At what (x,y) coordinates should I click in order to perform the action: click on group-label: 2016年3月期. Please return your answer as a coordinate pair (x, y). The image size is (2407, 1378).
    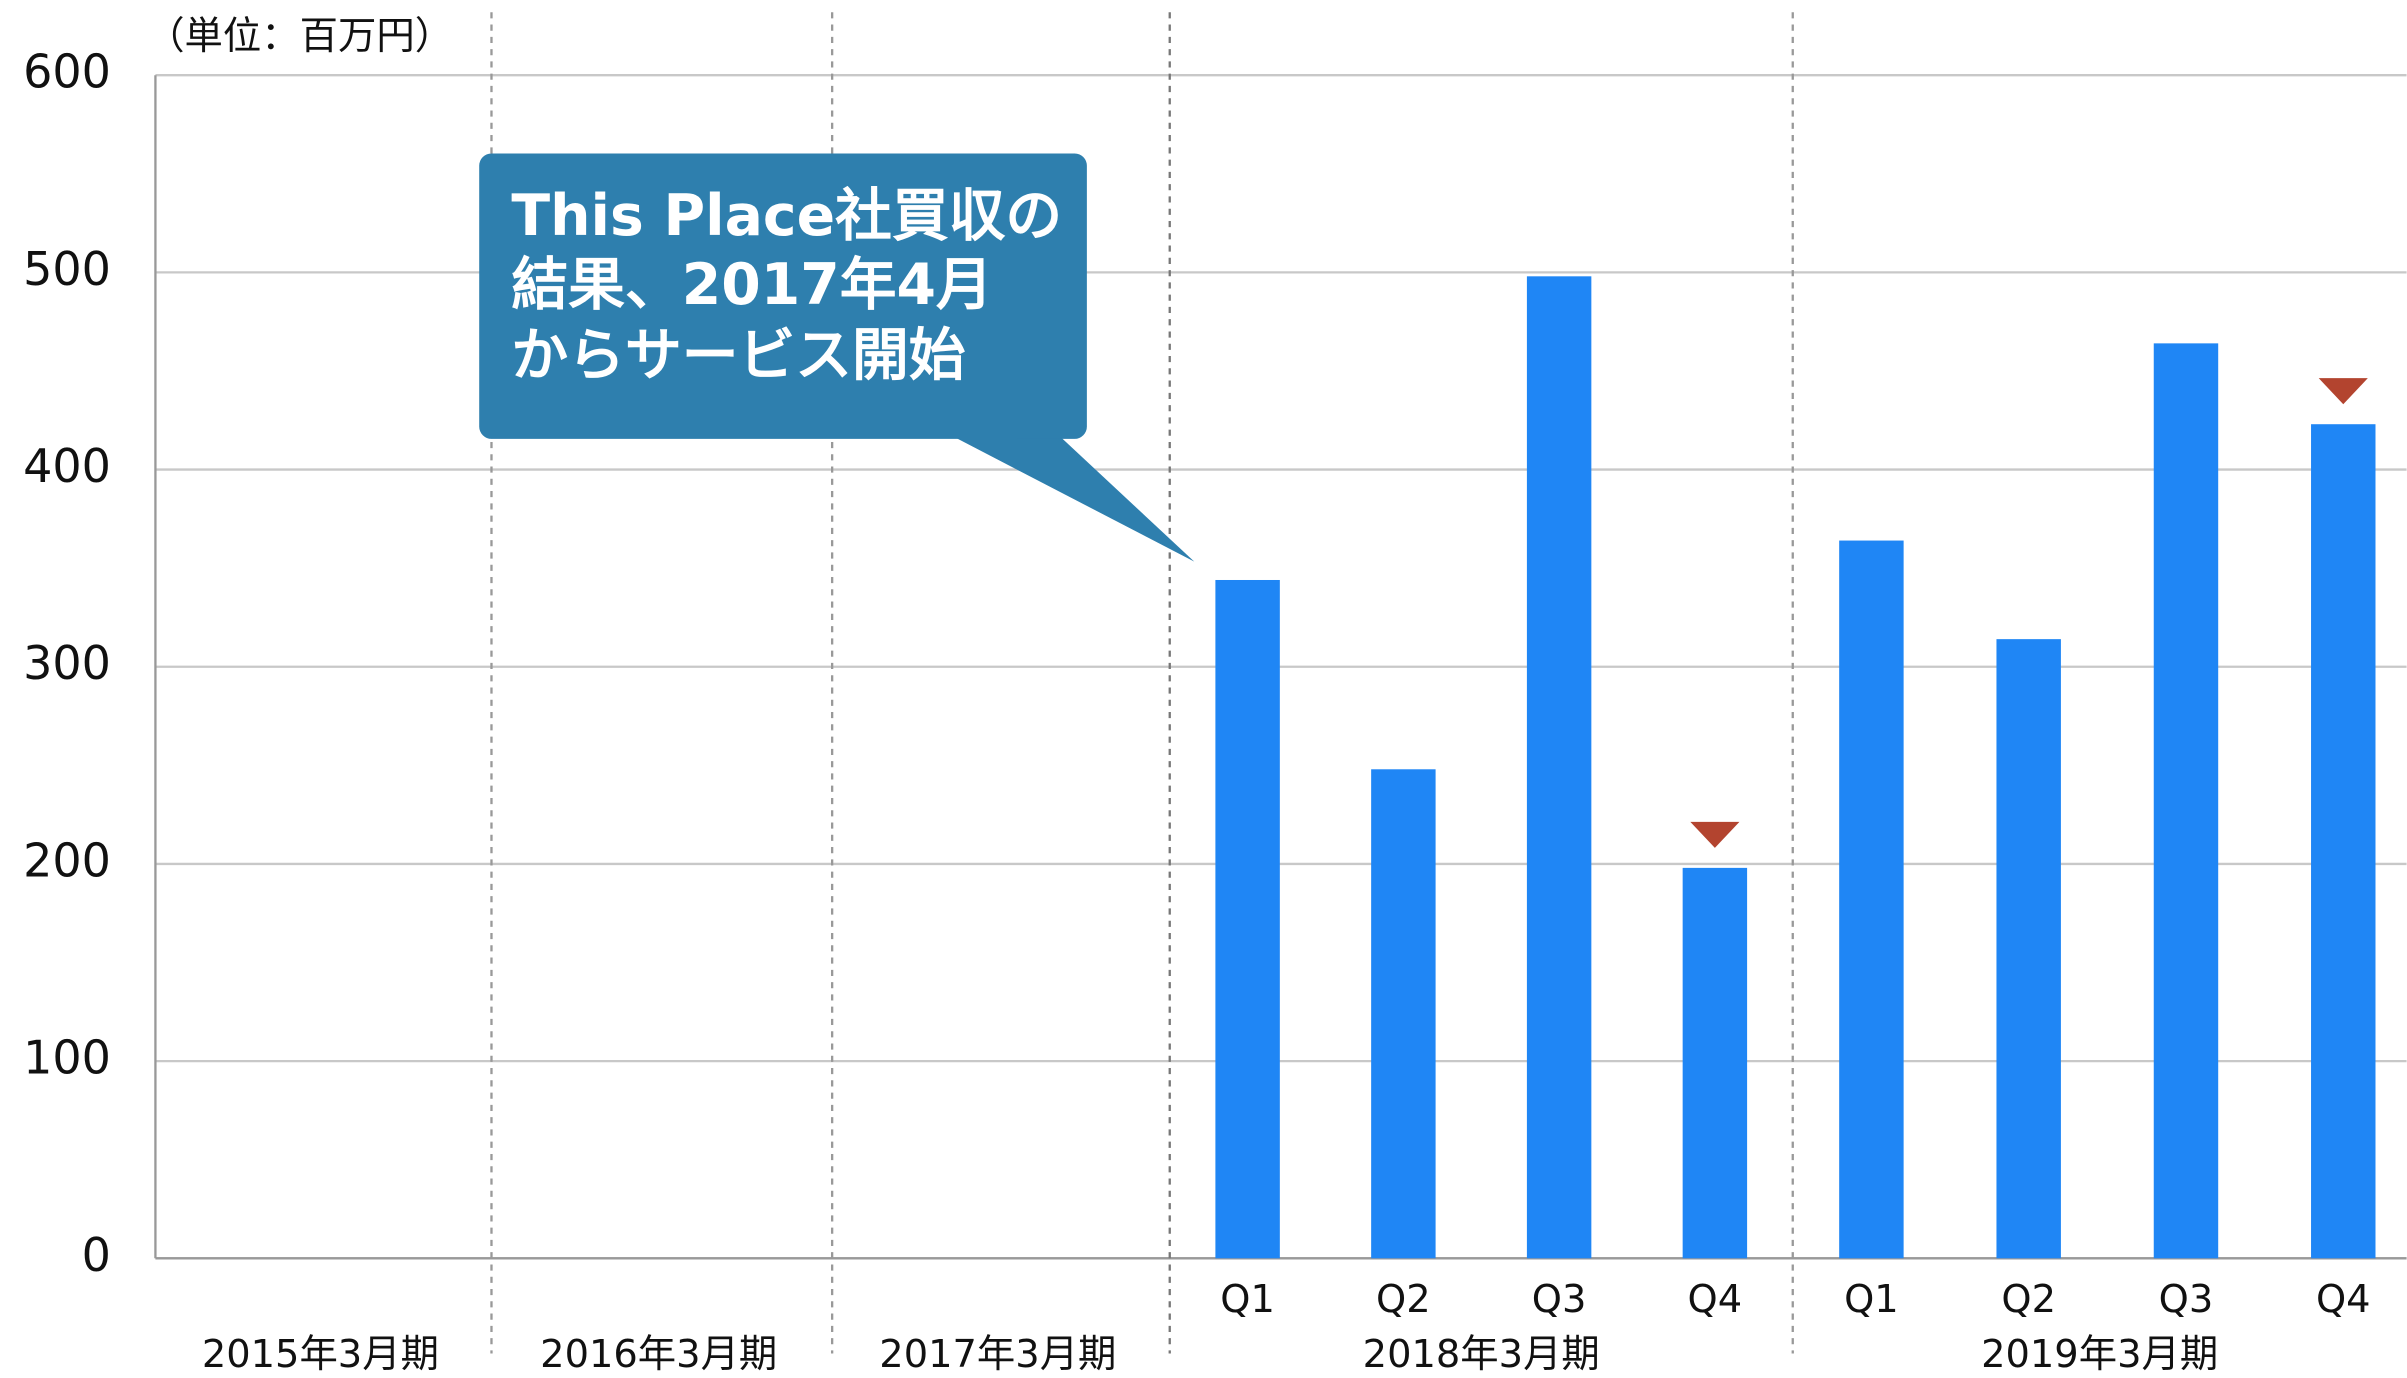
    Looking at the image, I should click on (658, 1354).